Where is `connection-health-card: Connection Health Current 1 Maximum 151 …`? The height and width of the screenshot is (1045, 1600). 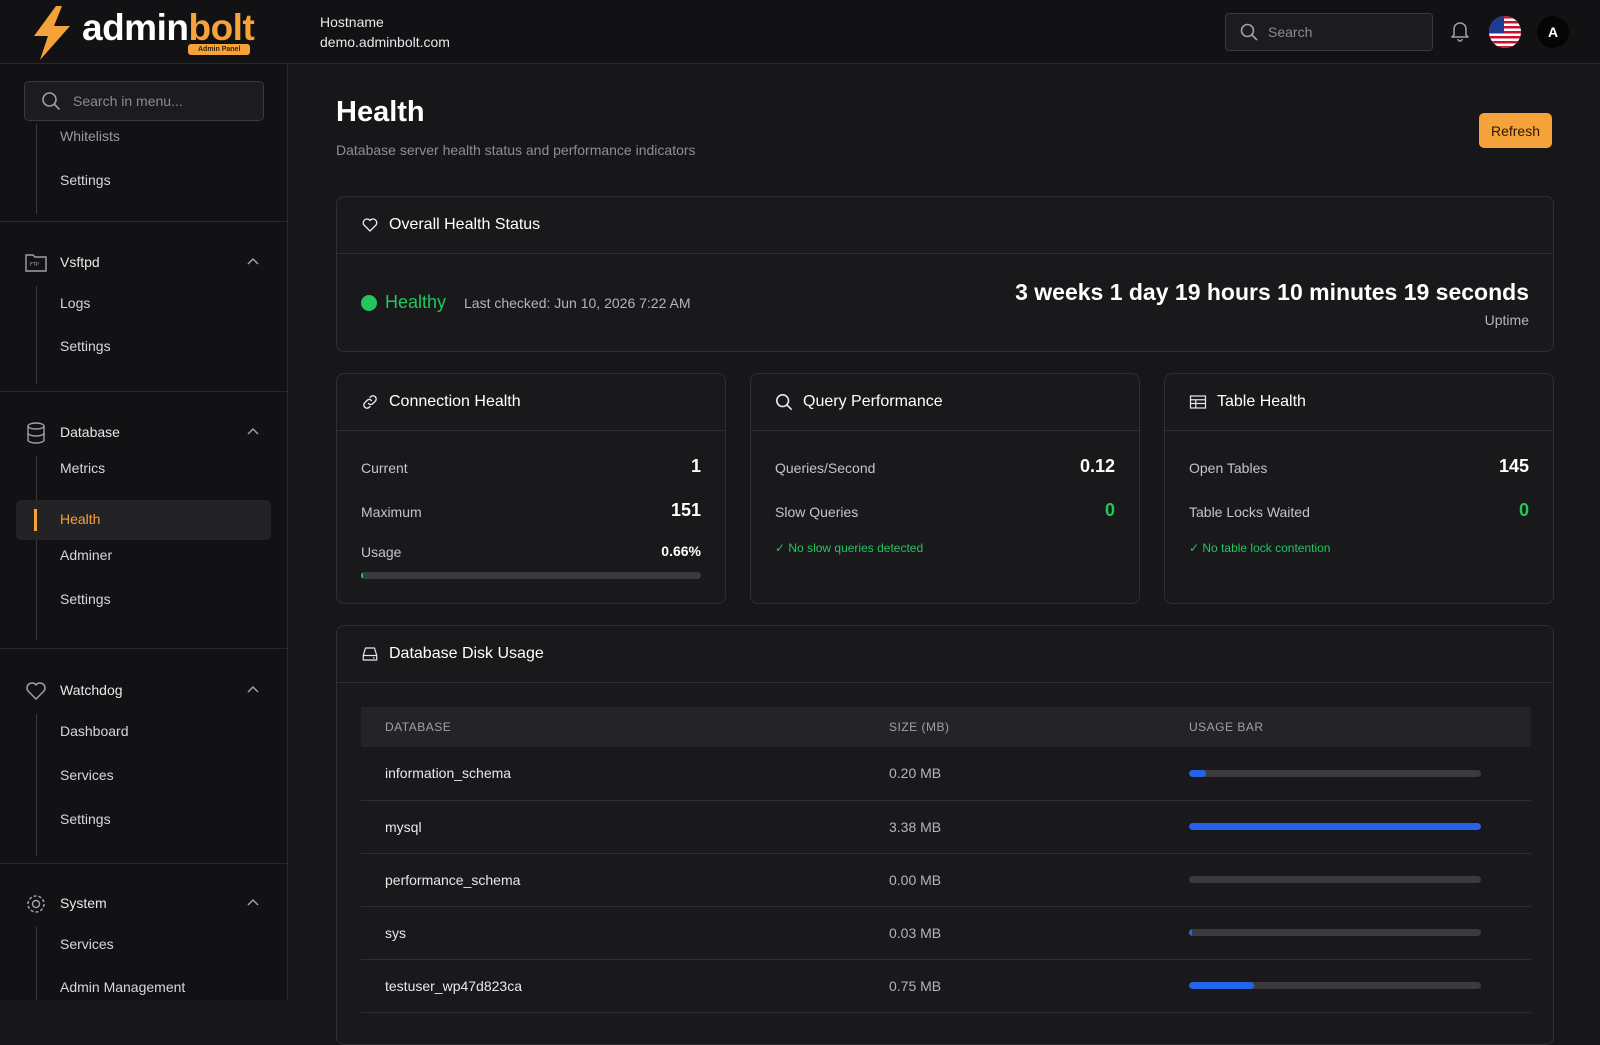 connection-health-card: Connection Health Current 1 Maximum 151 … is located at coordinates (531, 488).